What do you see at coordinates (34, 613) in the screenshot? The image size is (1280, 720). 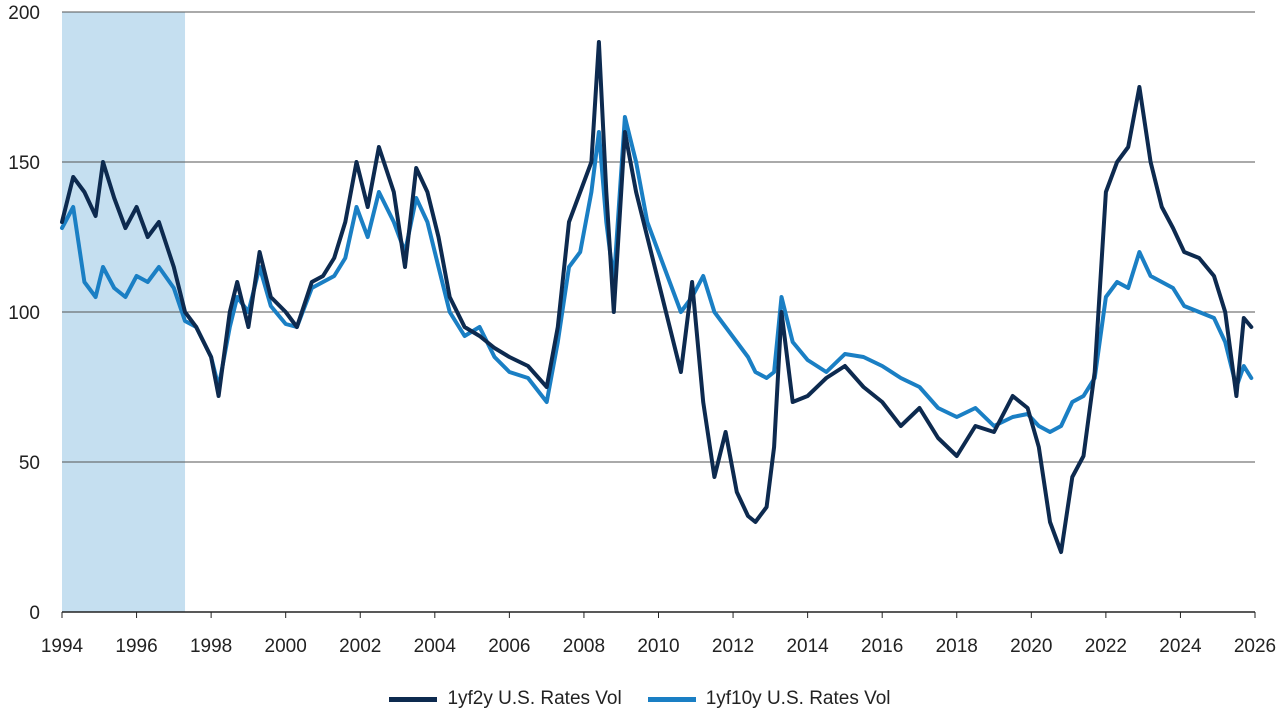 I see `y-tick-label: 0` at bounding box center [34, 613].